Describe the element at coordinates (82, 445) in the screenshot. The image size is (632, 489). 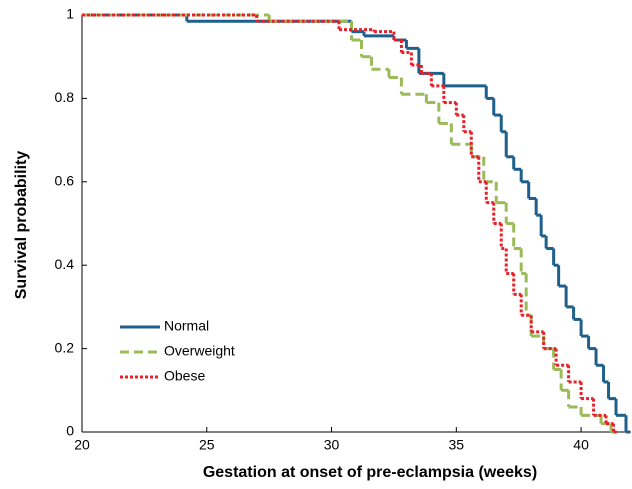
I see `x-tick-label: 20` at that location.